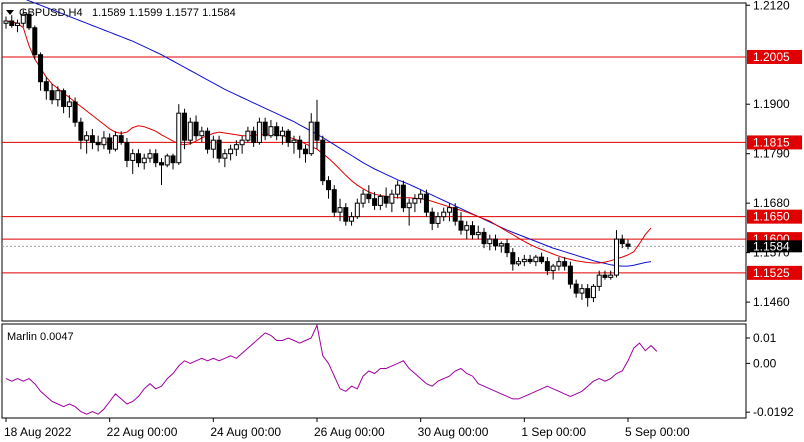 The height and width of the screenshot is (442, 804). I want to click on price-tick-label: 1.2120, so click(771, 6).